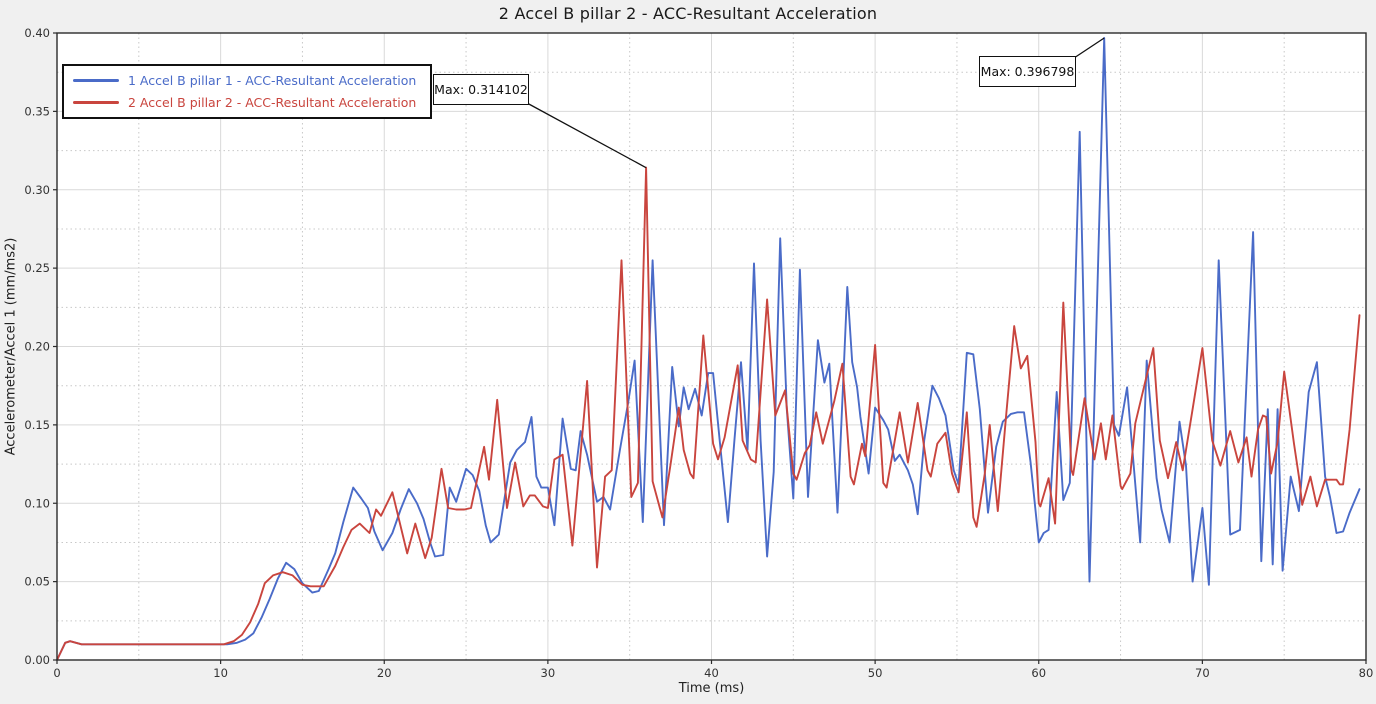  What do you see at coordinates (37, 660) in the screenshot?
I see `svg-text: 0.00` at bounding box center [37, 660].